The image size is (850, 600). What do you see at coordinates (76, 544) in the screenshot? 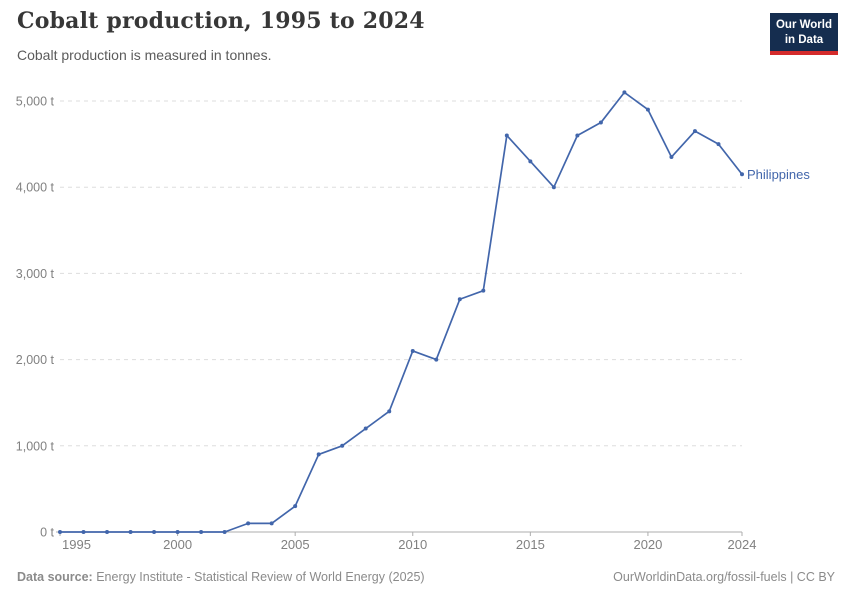
I see `x-tick-label-1995: 1995` at bounding box center [76, 544].